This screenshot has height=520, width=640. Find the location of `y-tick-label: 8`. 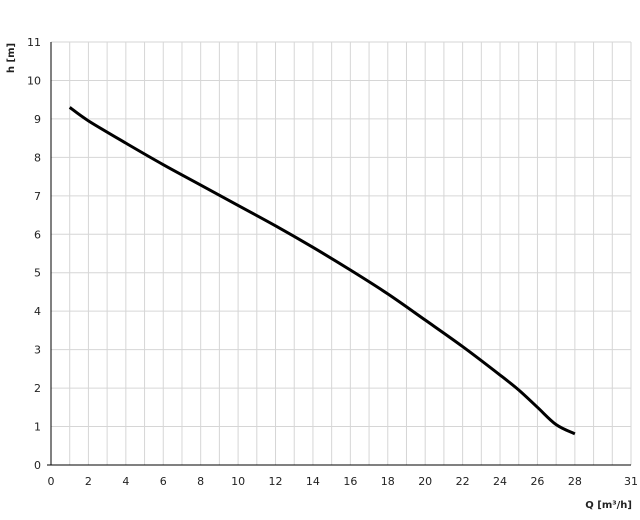

y-tick-label: 8 is located at coordinates (37, 157).